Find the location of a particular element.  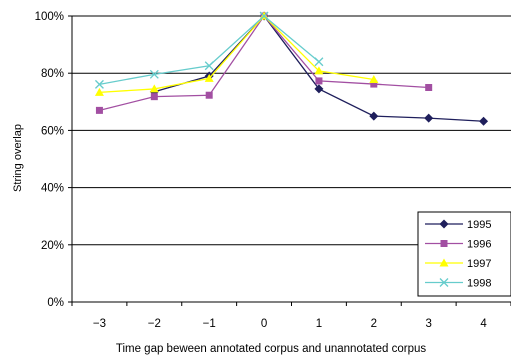

x-tick-label: 3 is located at coordinates (428, 324).